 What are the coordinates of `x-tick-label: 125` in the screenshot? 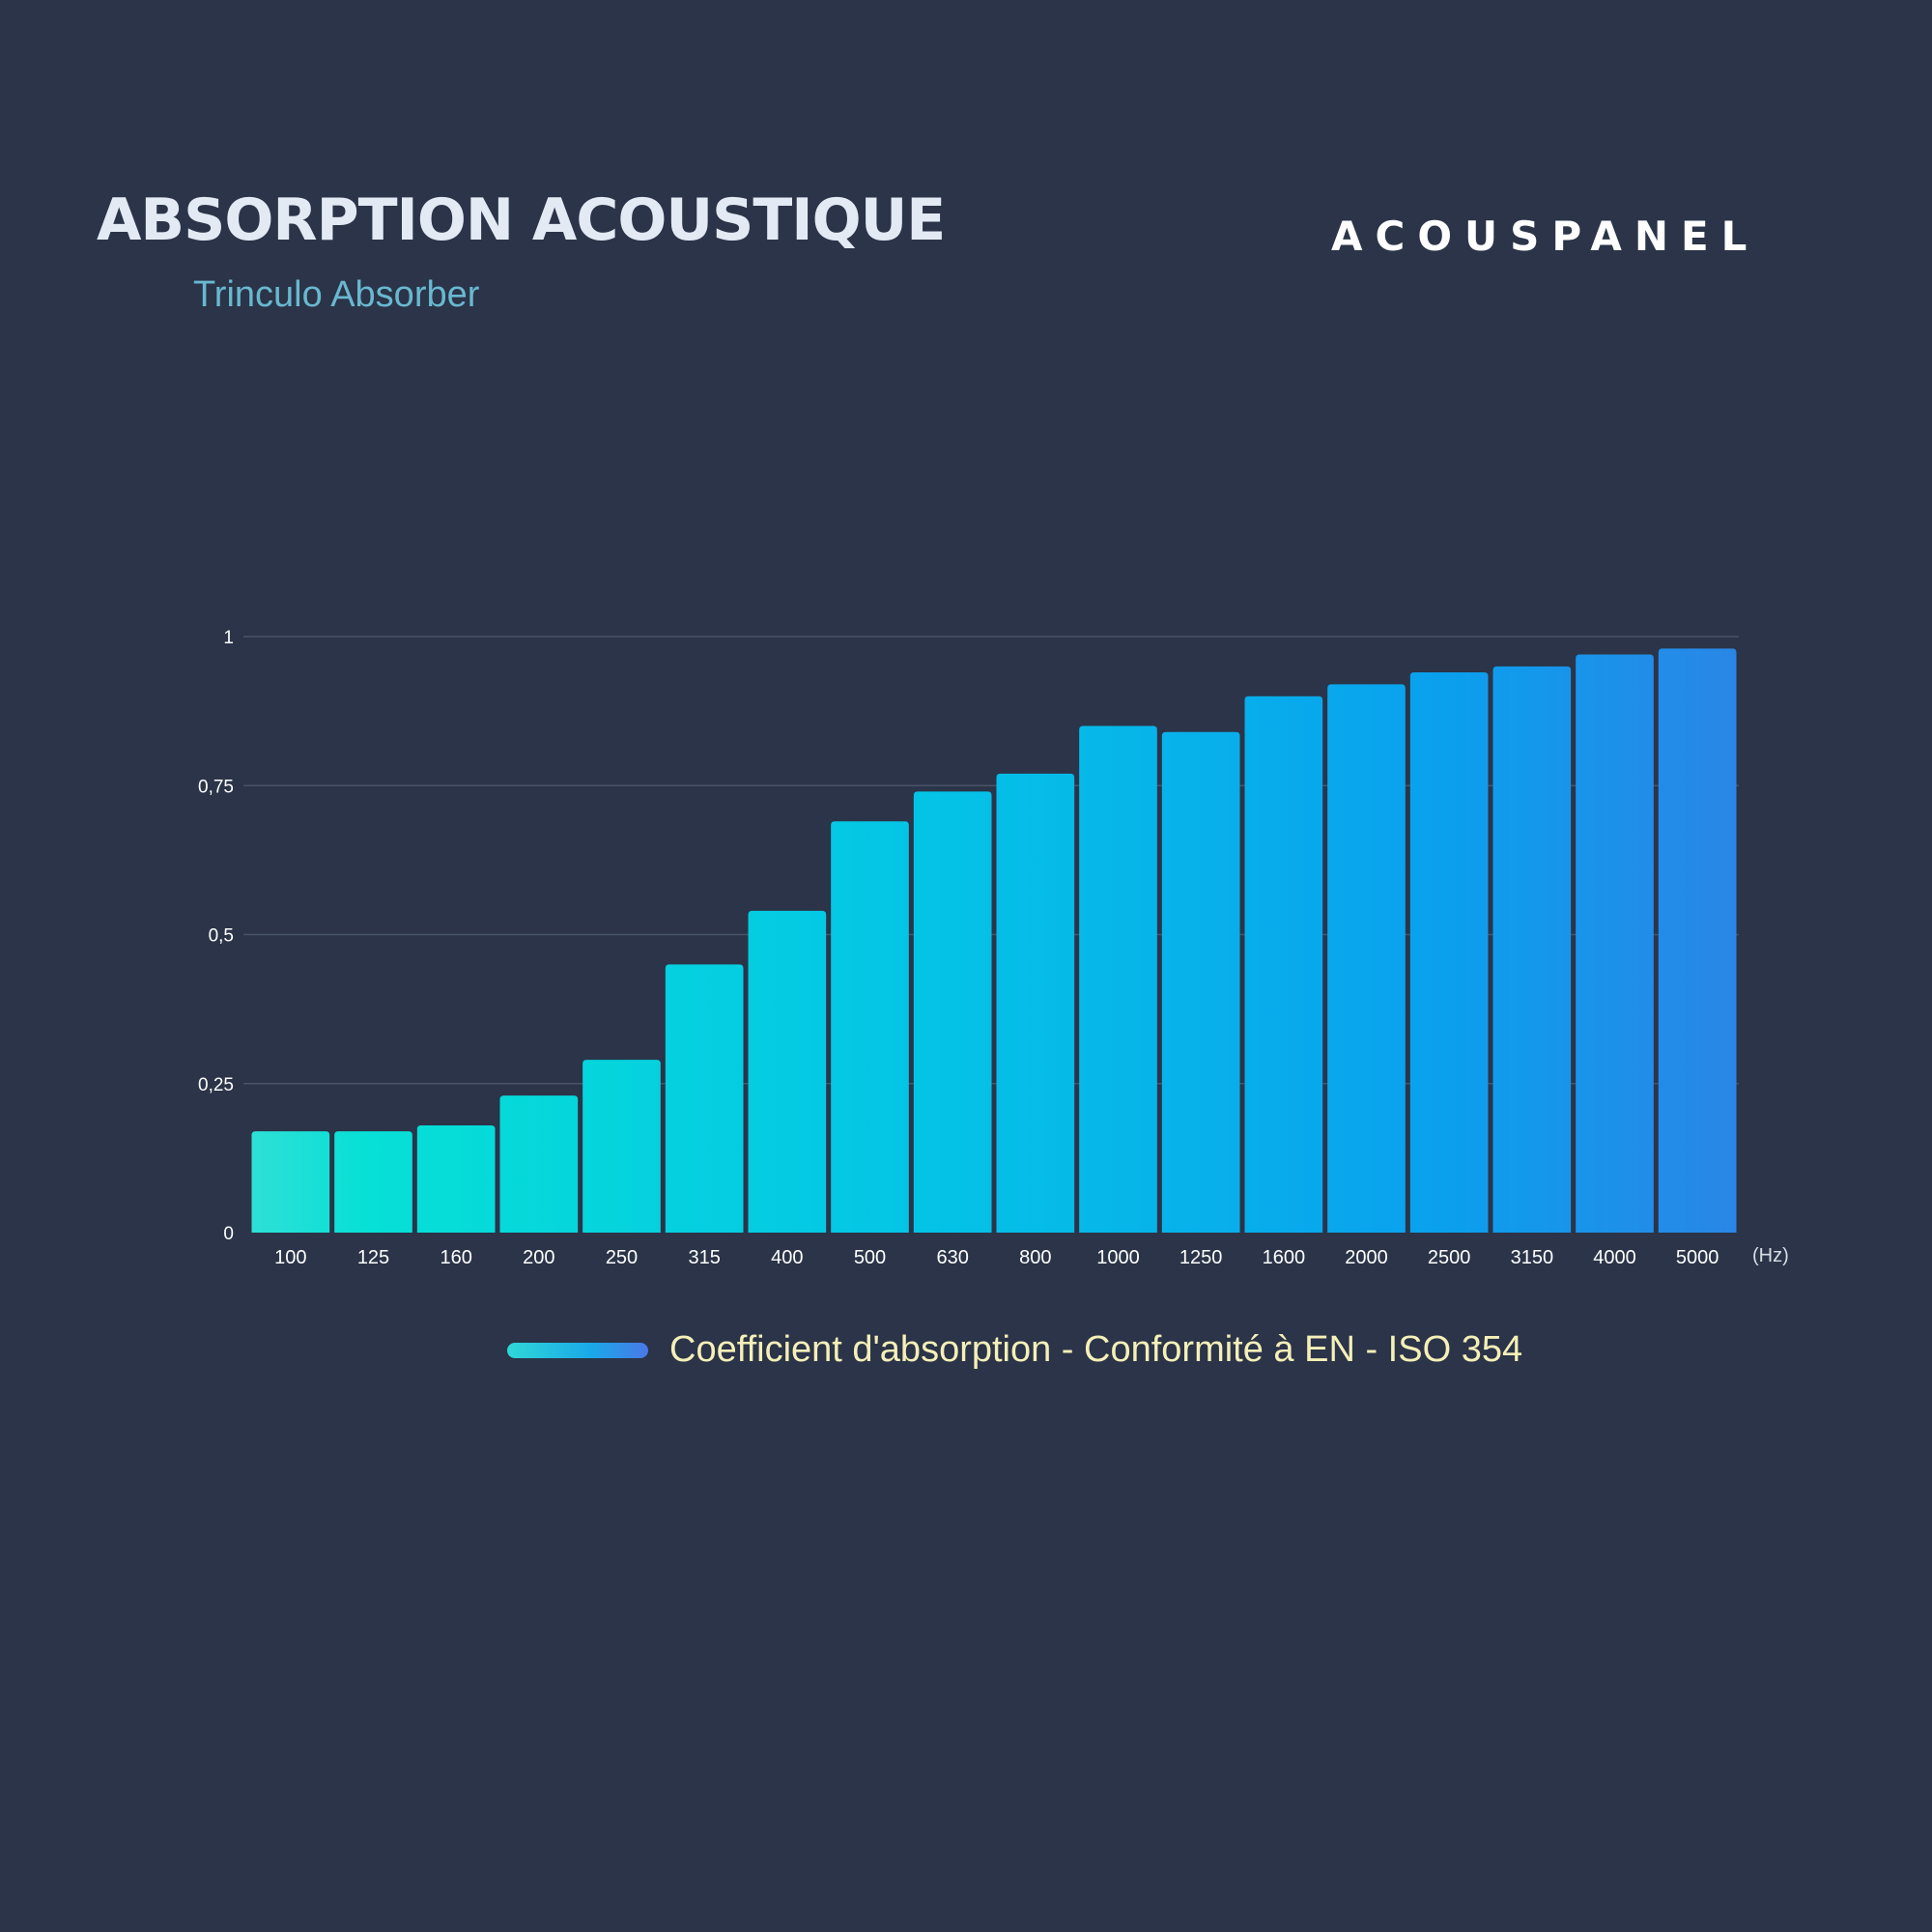 It's located at (373, 1257).